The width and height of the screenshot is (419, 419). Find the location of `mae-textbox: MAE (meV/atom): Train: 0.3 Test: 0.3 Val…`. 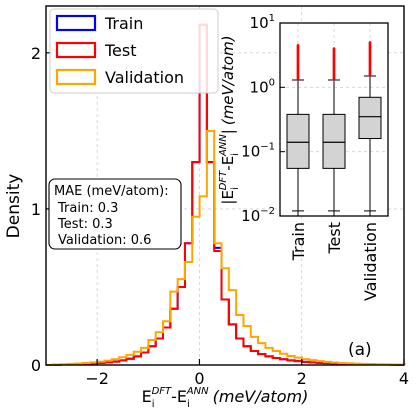

mae-textbox: MAE (meV/atom): Train: 0.3 Test: 0.3 Val… is located at coordinates (115, 214).